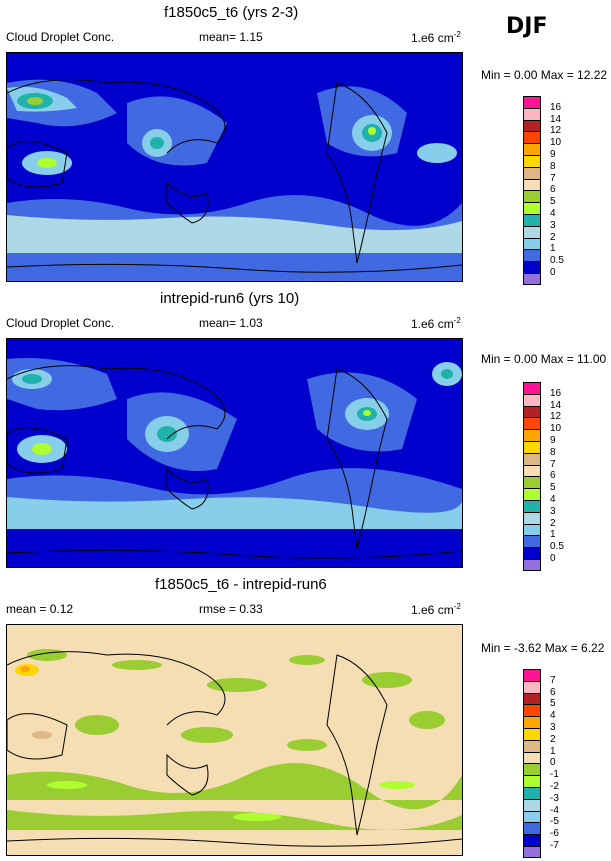 The width and height of the screenshot is (611, 861). What do you see at coordinates (557, 547) in the screenshot?
I see `colorbar-tick-label: 0.5` at bounding box center [557, 547].